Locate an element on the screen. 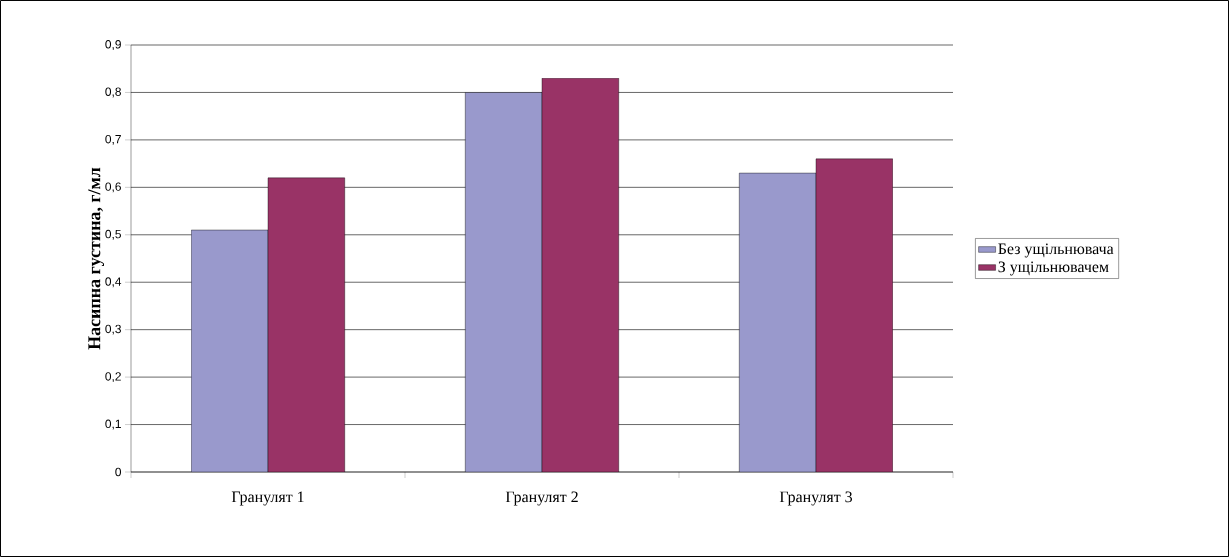 The image size is (1229, 557). x-tick-label: Гранулят 1 is located at coordinates (267, 498).